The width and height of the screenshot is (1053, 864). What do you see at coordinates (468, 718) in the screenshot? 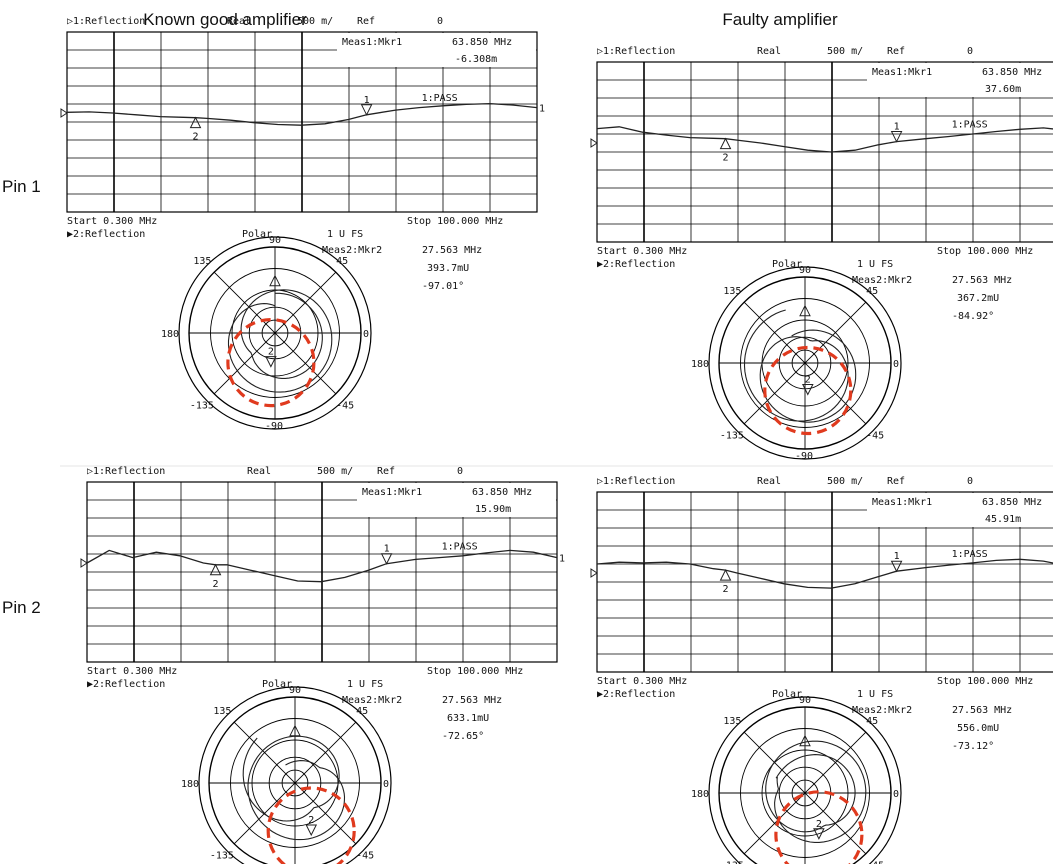
I see `meas2-magnitude: 633.1mU` at bounding box center [468, 718].